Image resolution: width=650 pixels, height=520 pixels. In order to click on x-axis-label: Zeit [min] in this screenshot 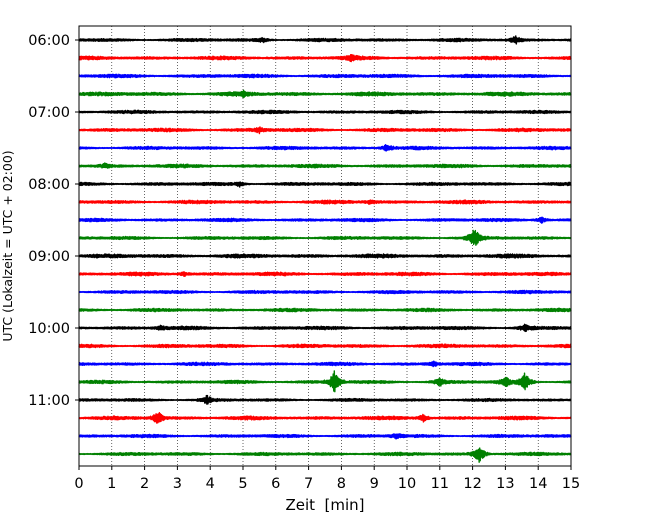, I will do `click(324, 505)`.